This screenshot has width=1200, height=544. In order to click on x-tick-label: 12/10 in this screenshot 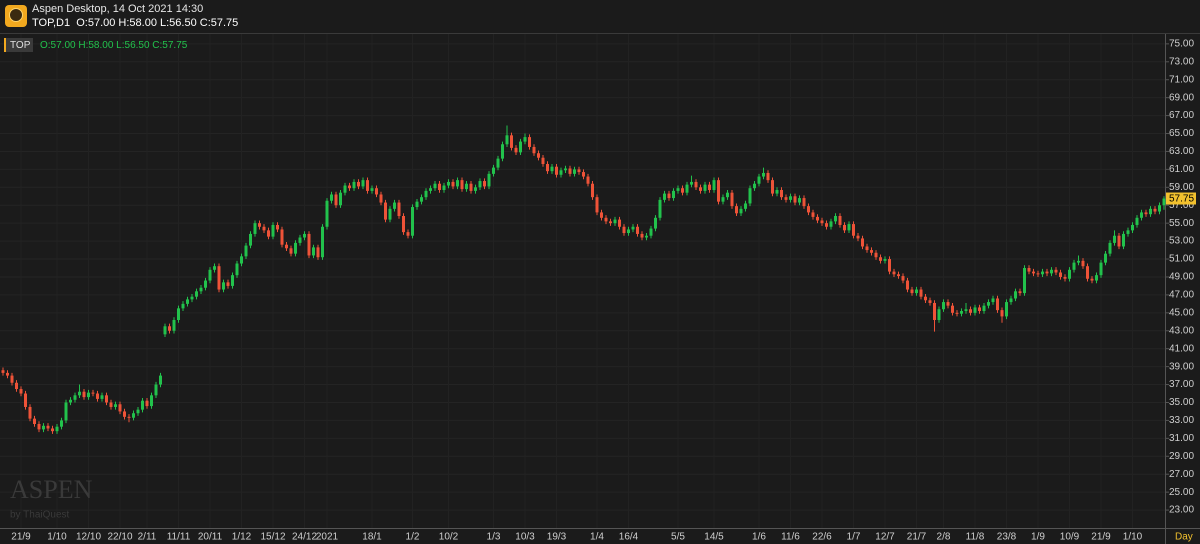, I will do `click(88, 537)`.